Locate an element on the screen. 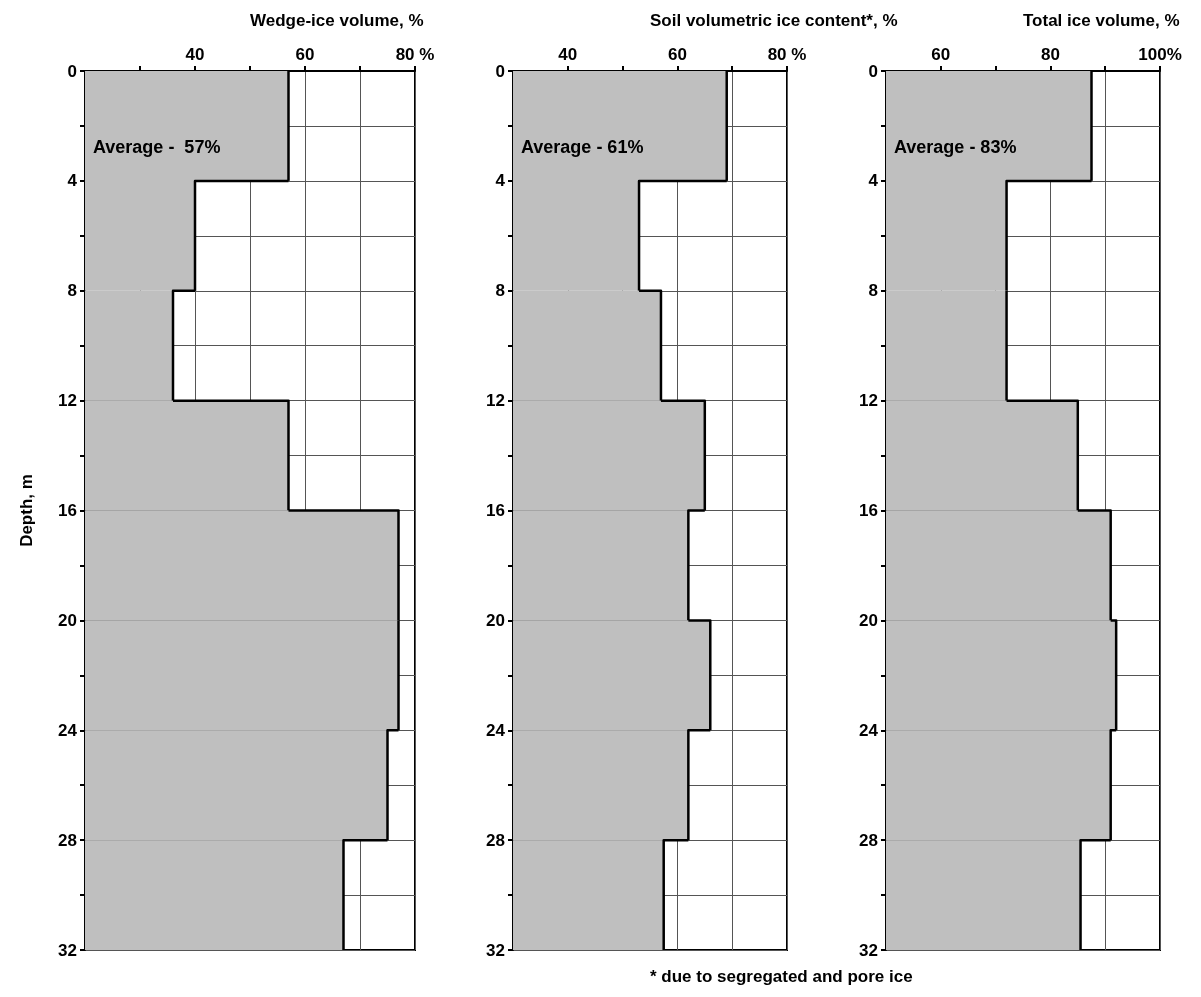  annotation: Average - 83% is located at coordinates (955, 147).